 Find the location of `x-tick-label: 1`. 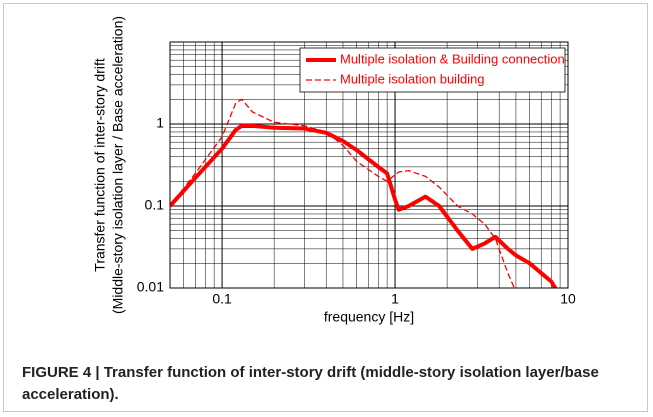

x-tick-label: 1 is located at coordinates (395, 299).